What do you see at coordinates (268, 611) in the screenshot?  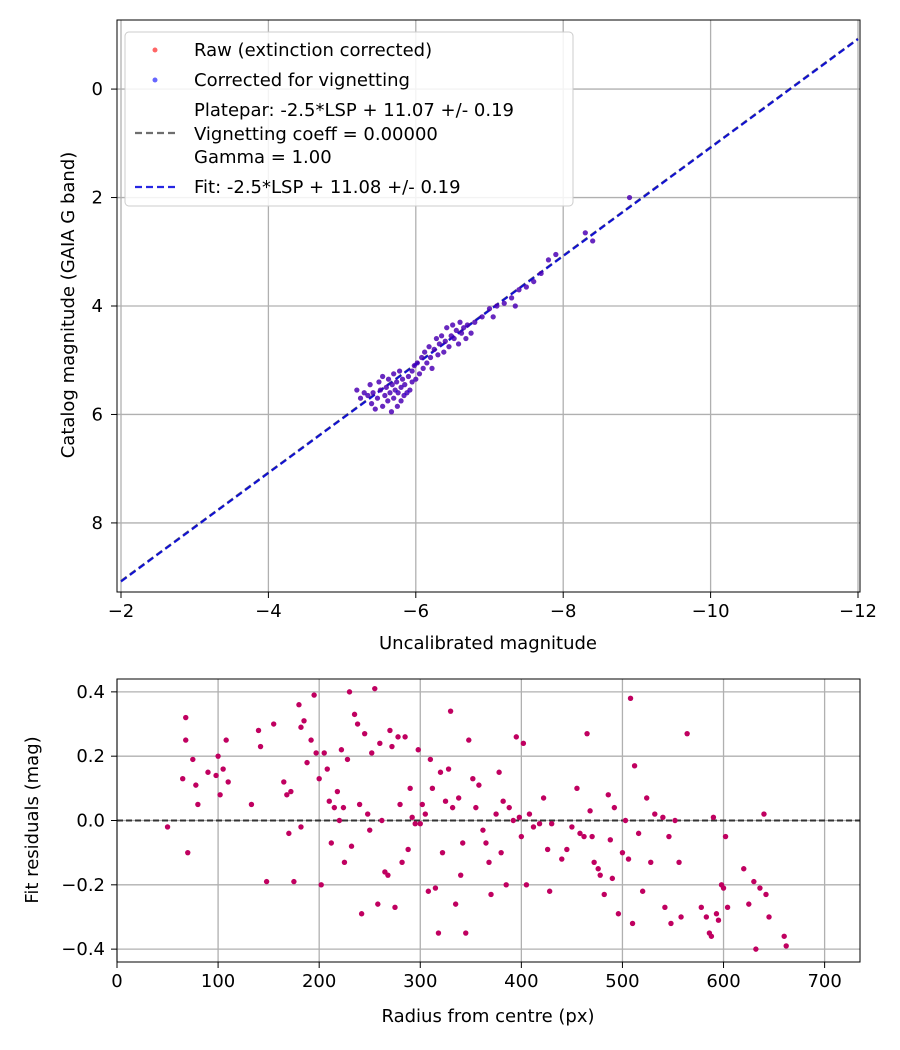 I see `top-x-tick-label: −4` at bounding box center [268, 611].